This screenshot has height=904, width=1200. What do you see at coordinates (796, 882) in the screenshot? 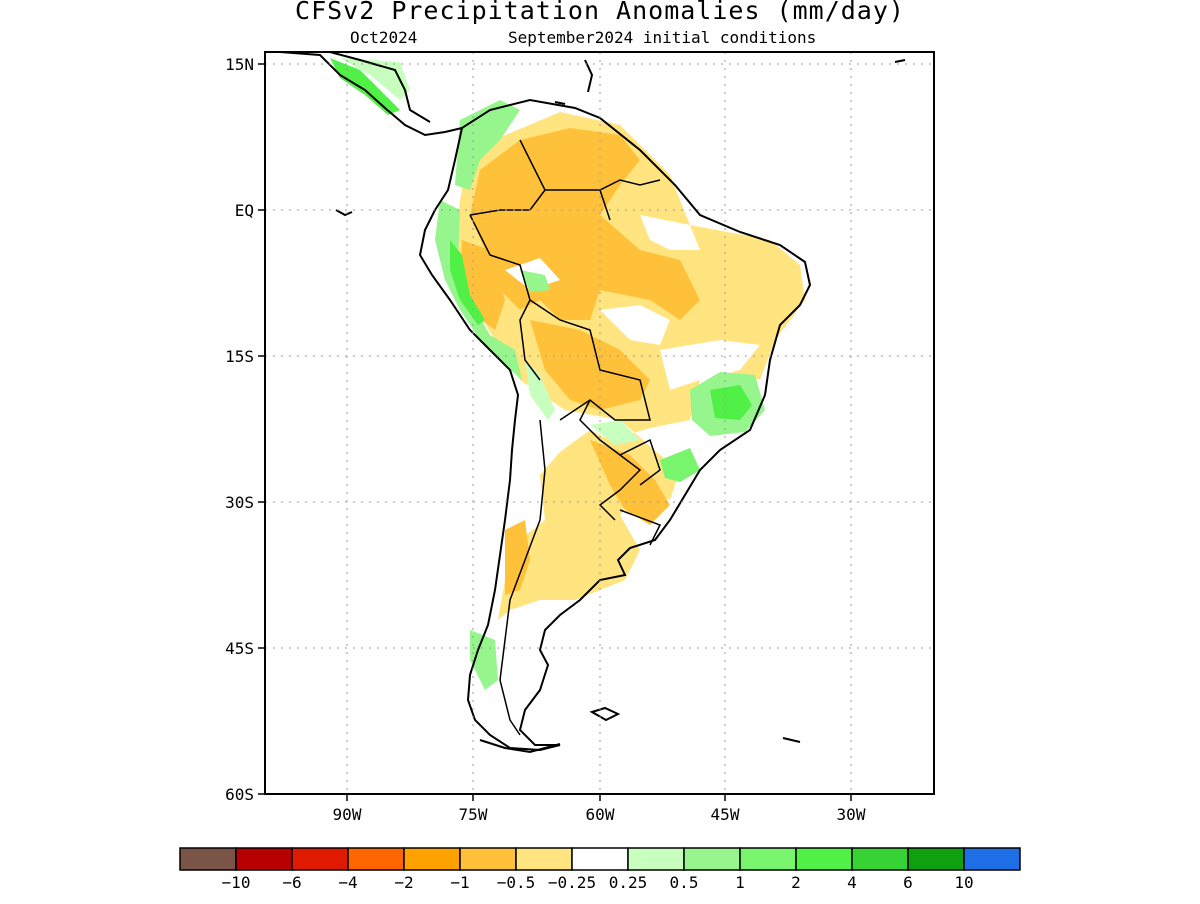
I see `colorbar-label: 2` at bounding box center [796, 882].